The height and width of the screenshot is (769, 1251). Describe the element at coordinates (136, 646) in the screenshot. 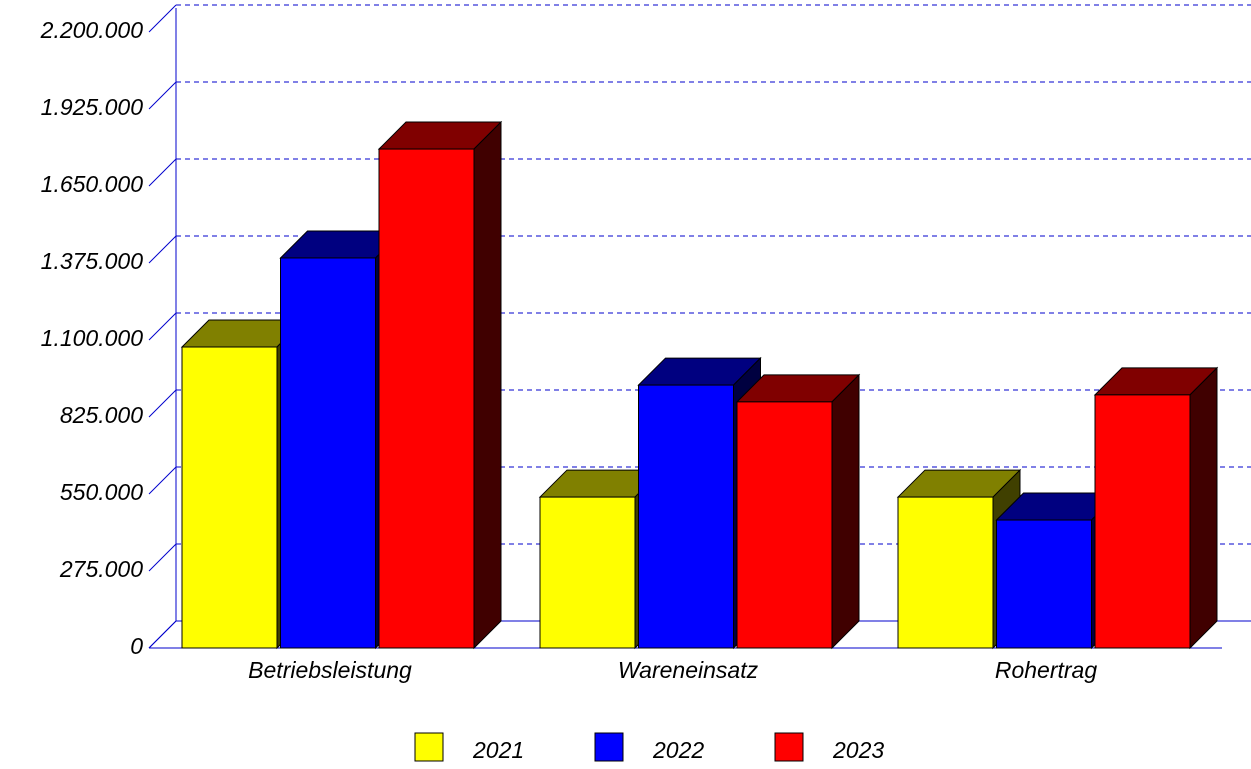

I see `y-tick-label: 0` at that location.